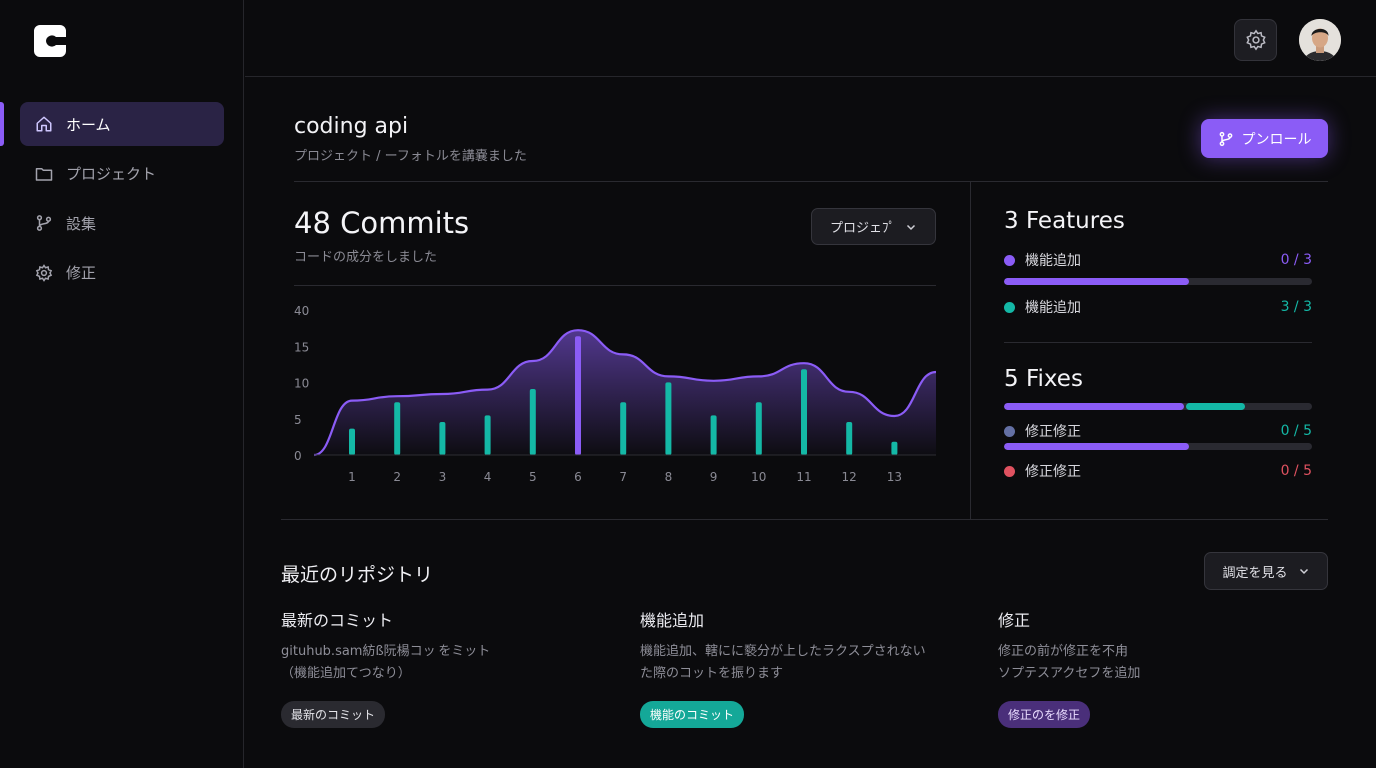 This screenshot has height=768, width=1376. I want to click on y-tick-label: 0, so click(298, 456).